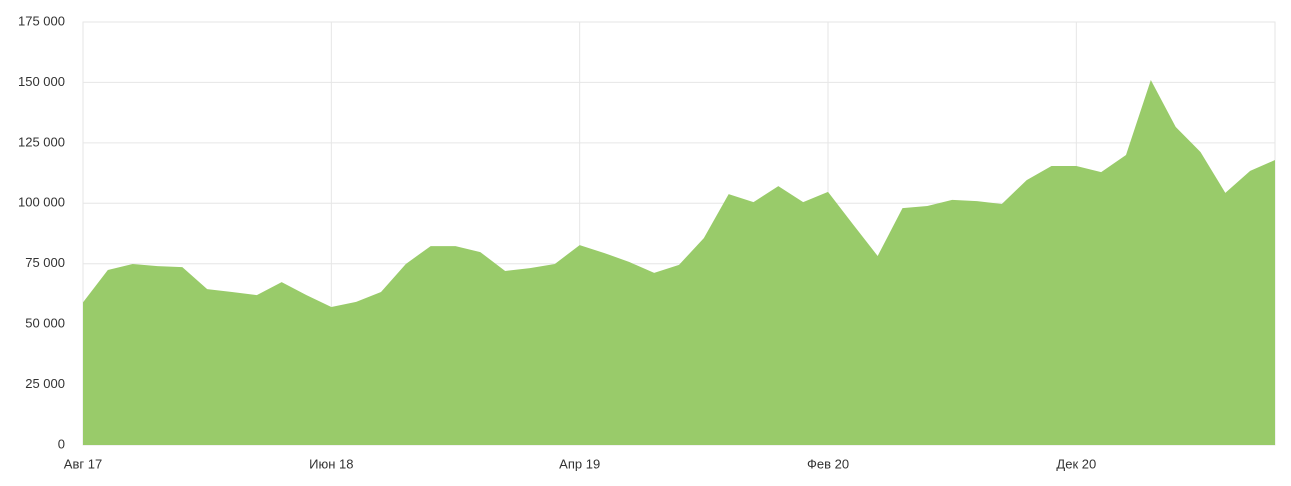  Describe the element at coordinates (579, 463) in the screenshot. I see `x-tick-label: Апр 19` at that location.